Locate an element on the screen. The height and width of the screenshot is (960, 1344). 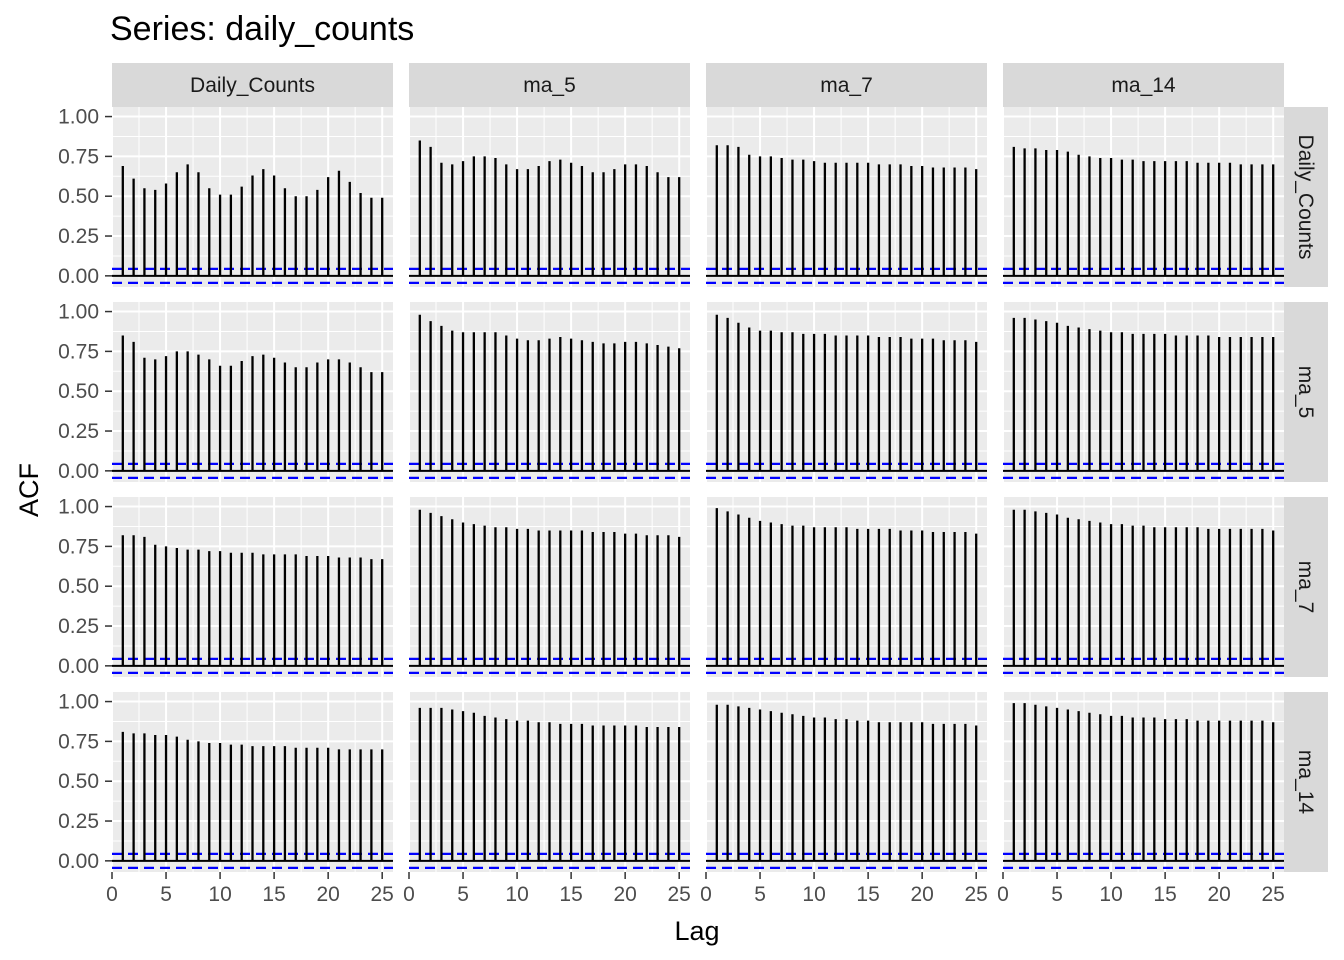
column-strip-label: Daily_Counts is located at coordinates (252, 85).